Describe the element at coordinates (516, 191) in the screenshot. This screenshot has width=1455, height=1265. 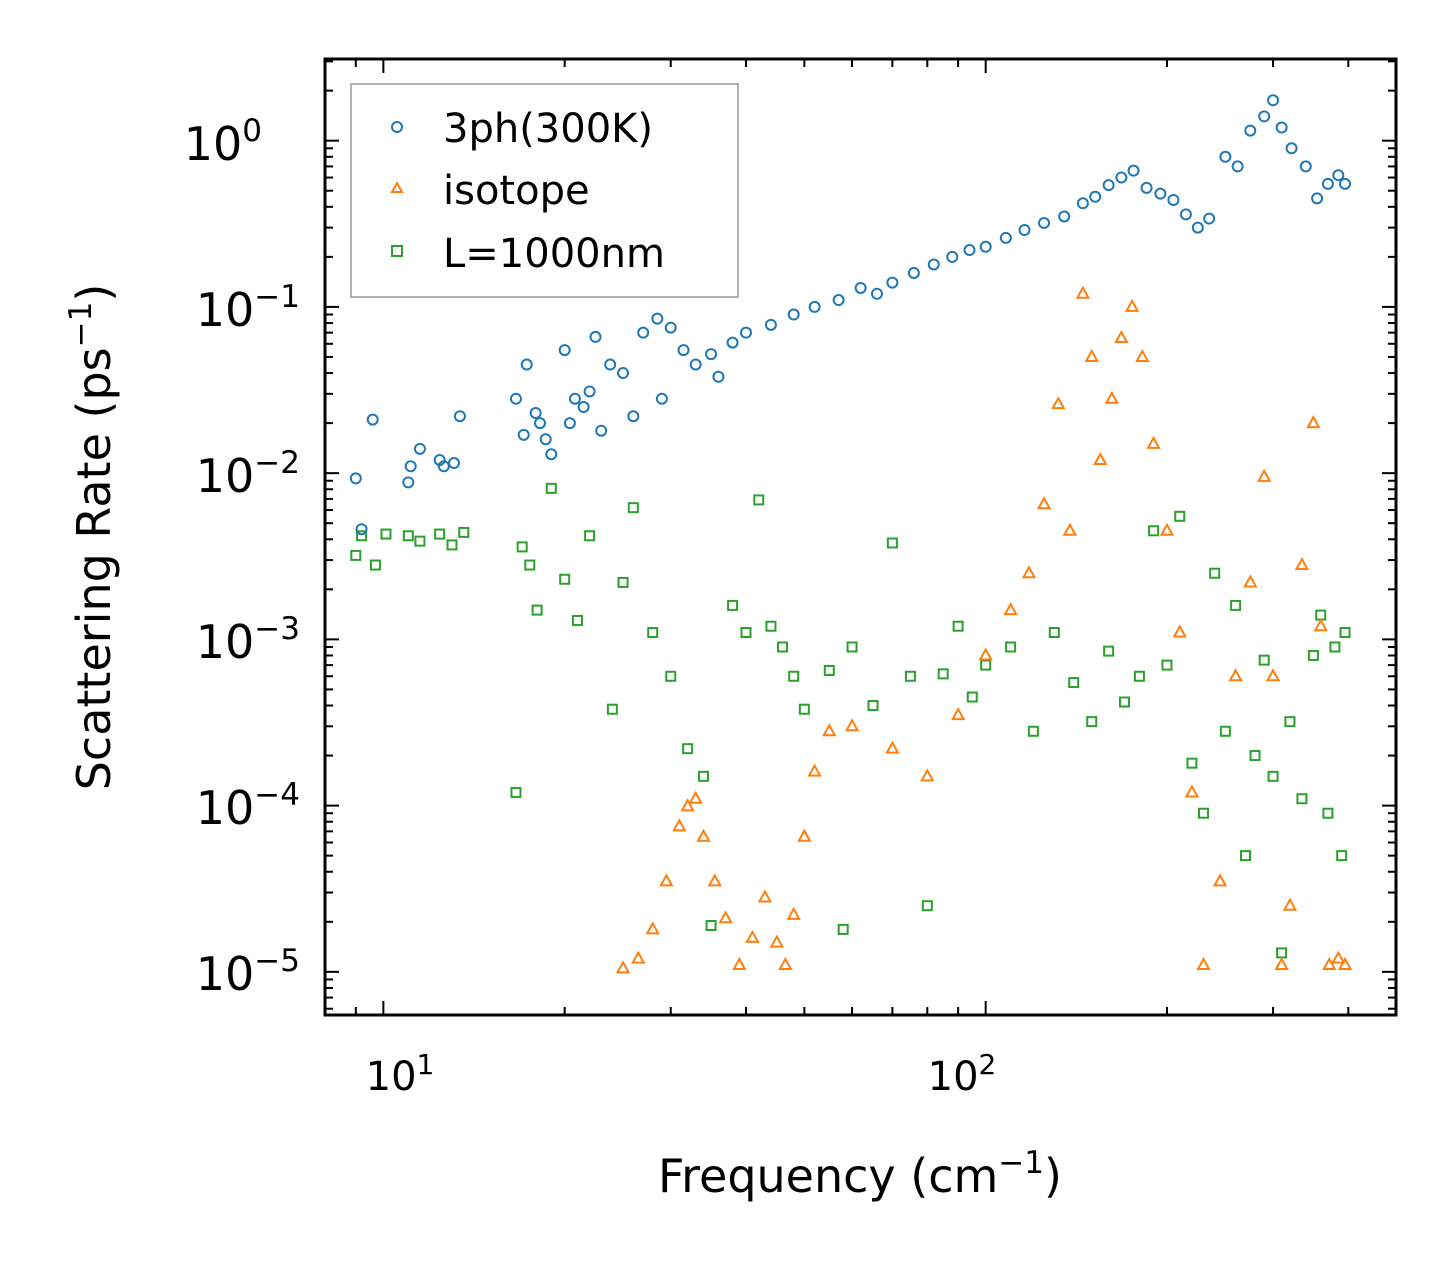
I see `legend-label-isotope: isotope` at that location.